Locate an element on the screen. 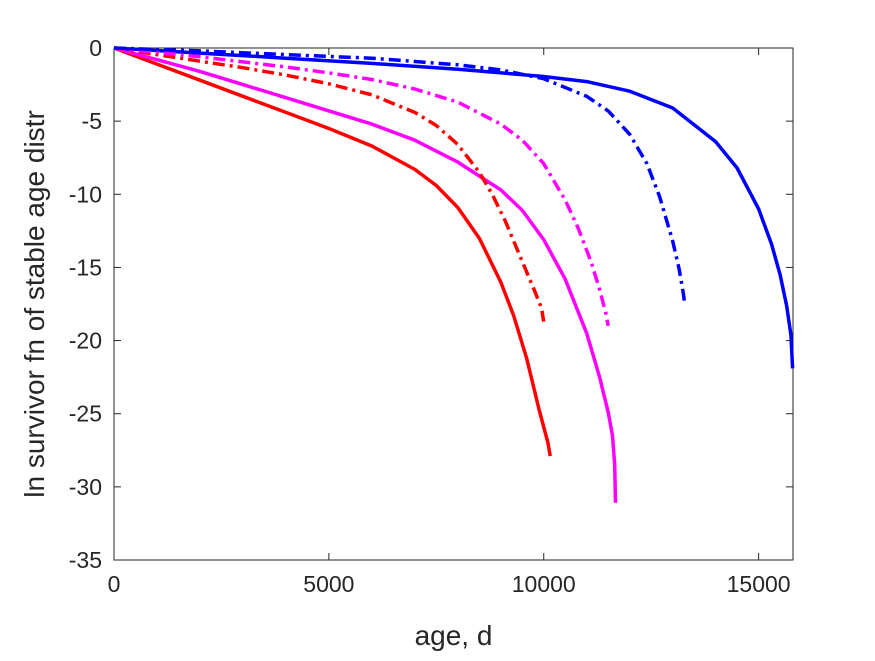  y-axis-label: ln survivor fn of stable age distr is located at coordinates (34, 304).